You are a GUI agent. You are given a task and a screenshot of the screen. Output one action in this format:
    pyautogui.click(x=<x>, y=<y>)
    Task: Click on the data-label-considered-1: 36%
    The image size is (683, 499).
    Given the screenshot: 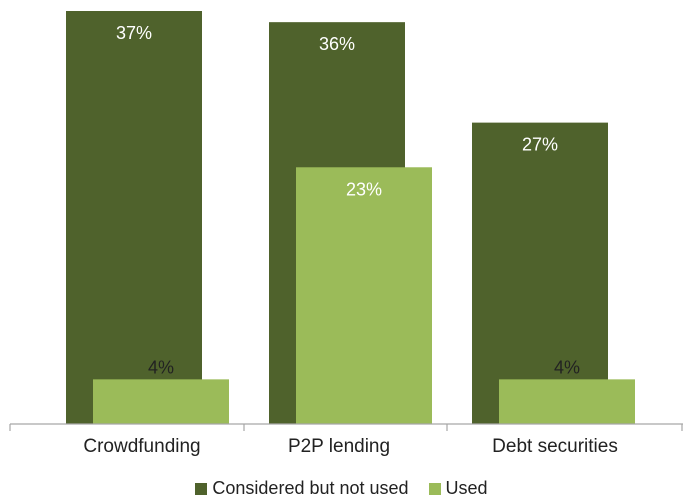 What is the action you would take?
    pyautogui.click(x=337, y=44)
    